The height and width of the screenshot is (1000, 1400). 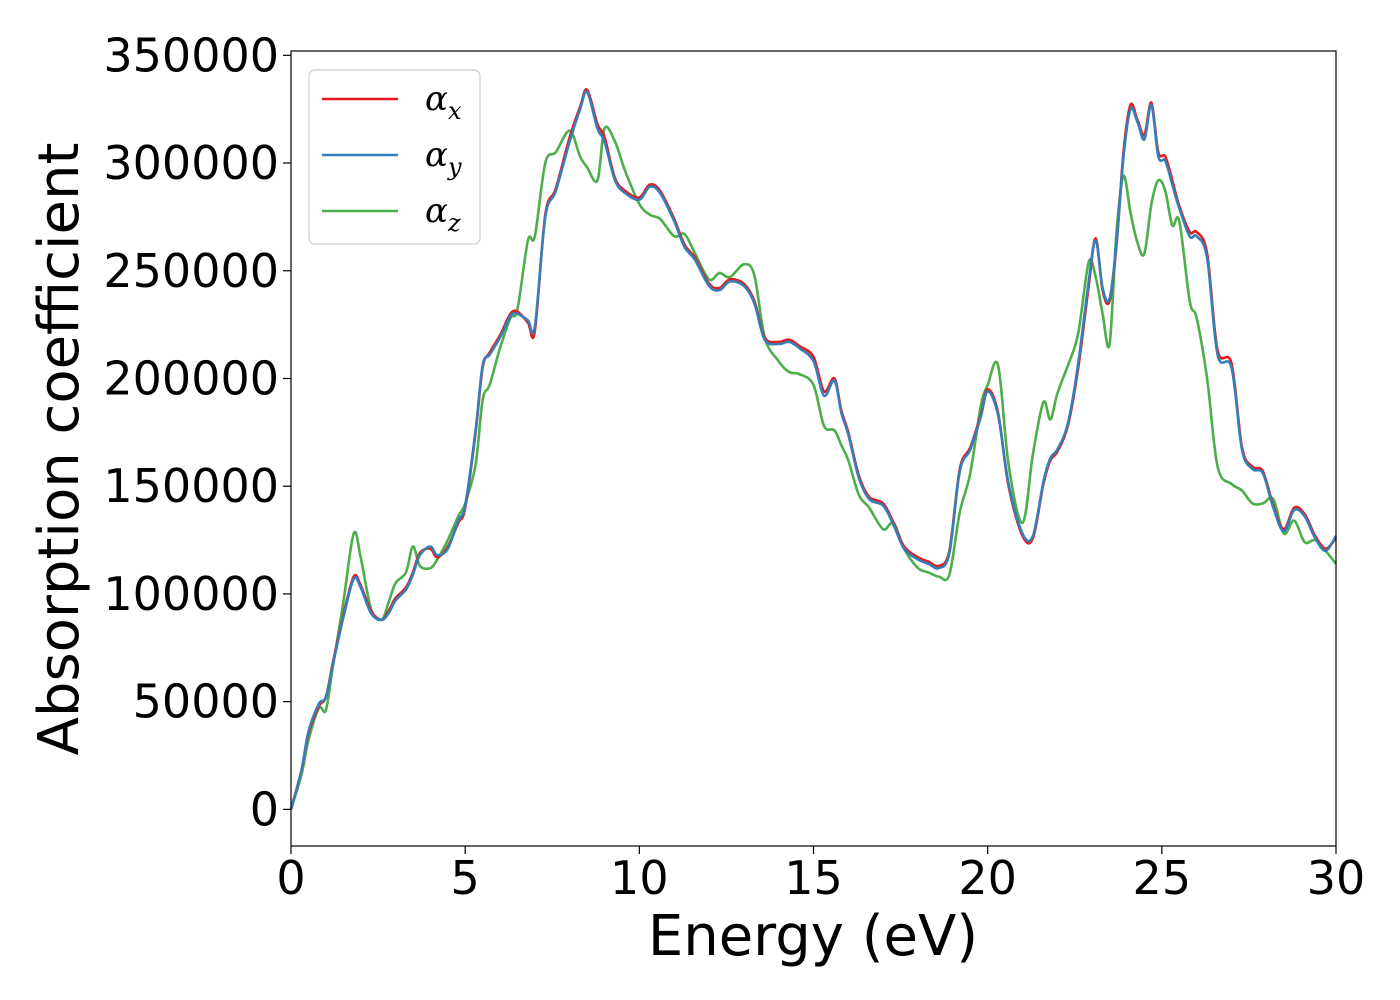 What do you see at coordinates (290, 878) in the screenshot?
I see `x-tick-label: 0` at bounding box center [290, 878].